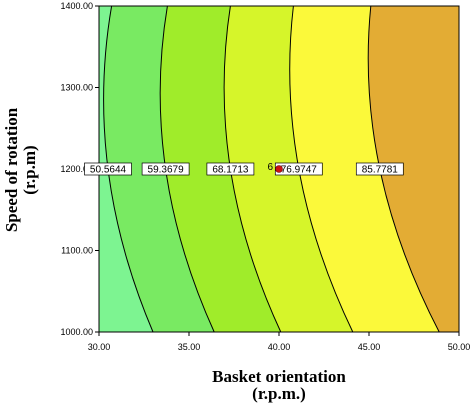  I want to click on design-point: 6, so click(275, 167).